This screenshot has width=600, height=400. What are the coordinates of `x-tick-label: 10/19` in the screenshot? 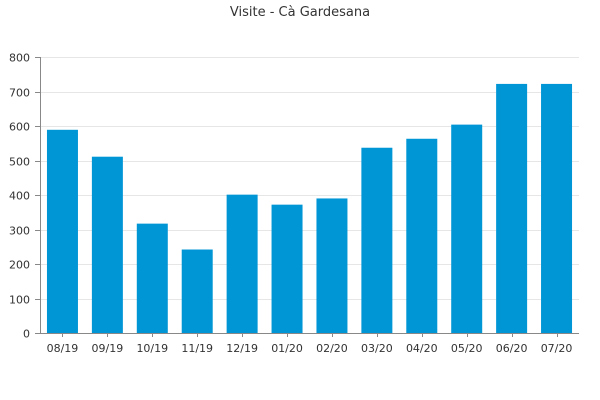 It's located at (152, 348).